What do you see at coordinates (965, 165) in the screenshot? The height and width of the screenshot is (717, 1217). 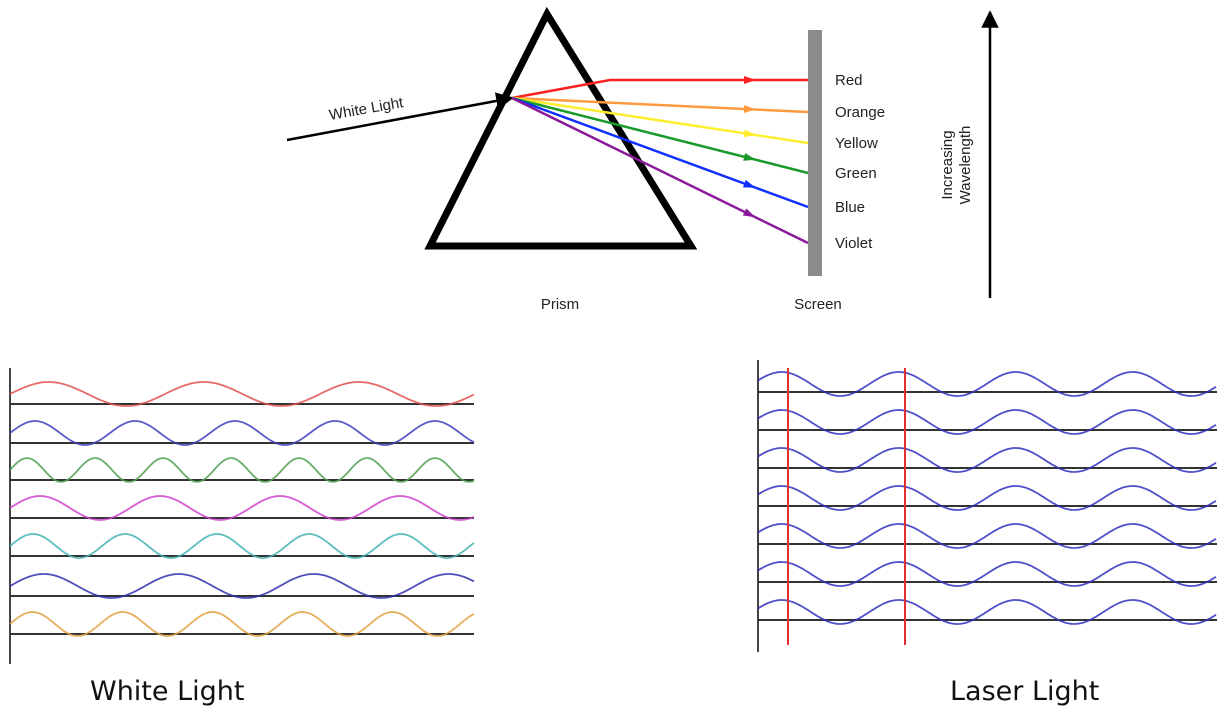 I see `axis-label-line2: Wavelength` at bounding box center [965, 165].